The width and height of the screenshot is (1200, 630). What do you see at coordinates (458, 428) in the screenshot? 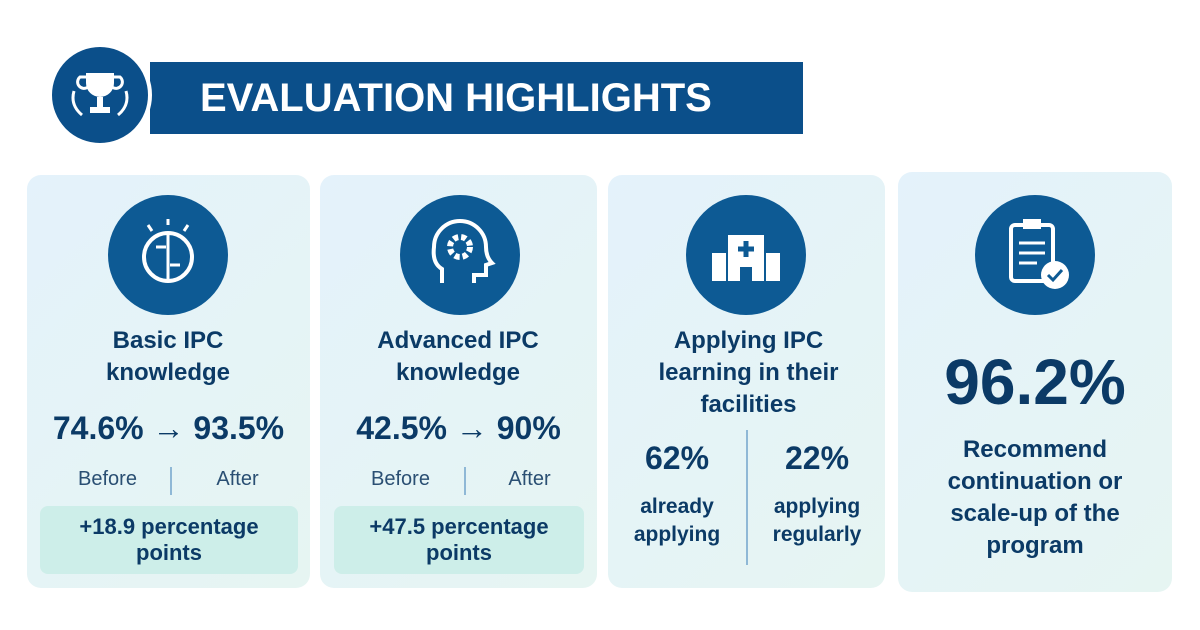
I see `stat: 42.5% → 90%` at bounding box center [458, 428].